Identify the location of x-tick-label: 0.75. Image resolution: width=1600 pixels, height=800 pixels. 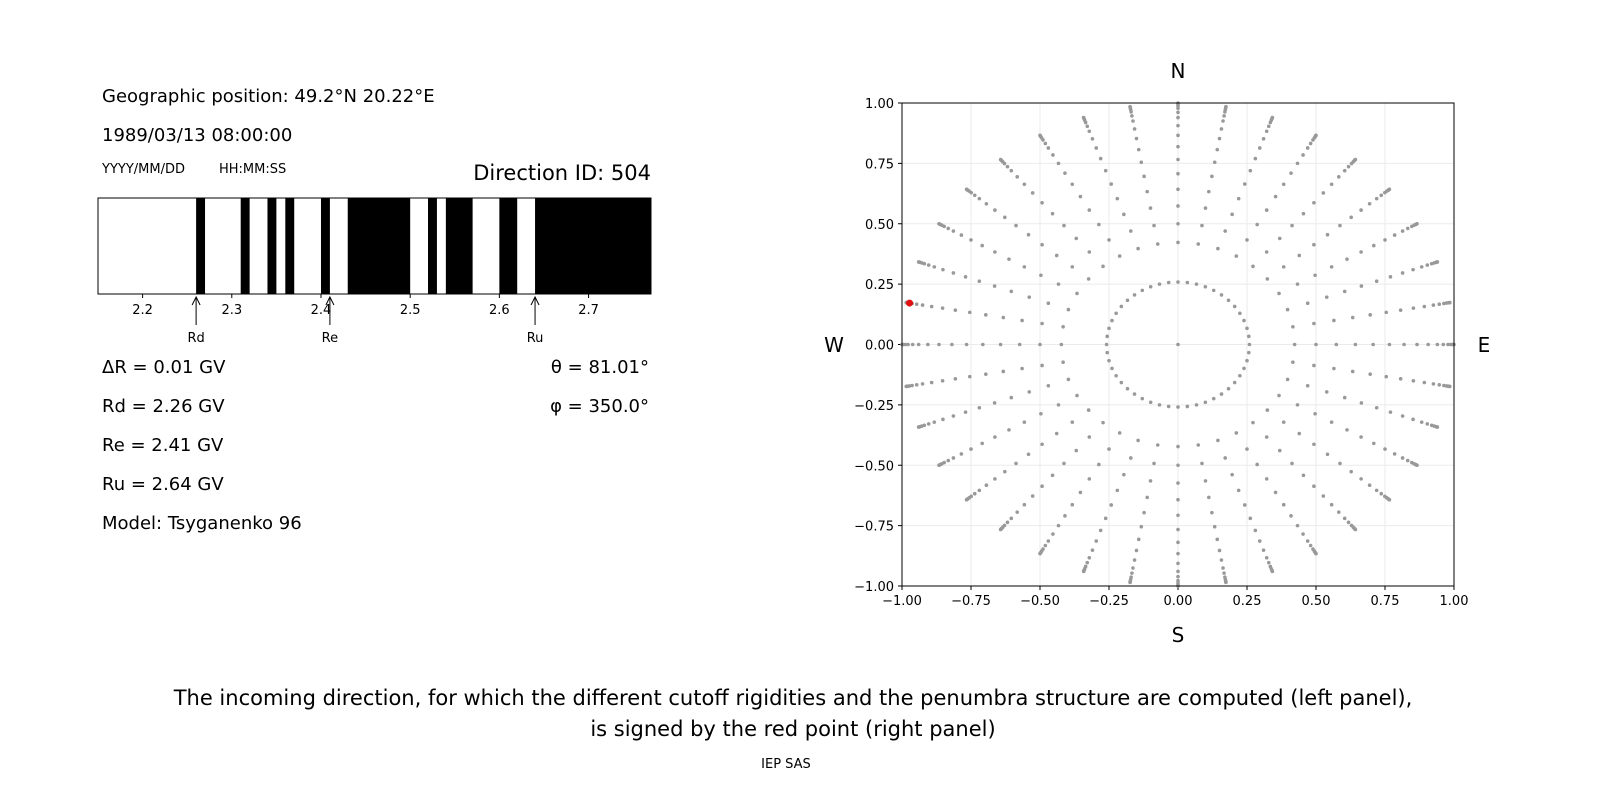
(1385, 601).